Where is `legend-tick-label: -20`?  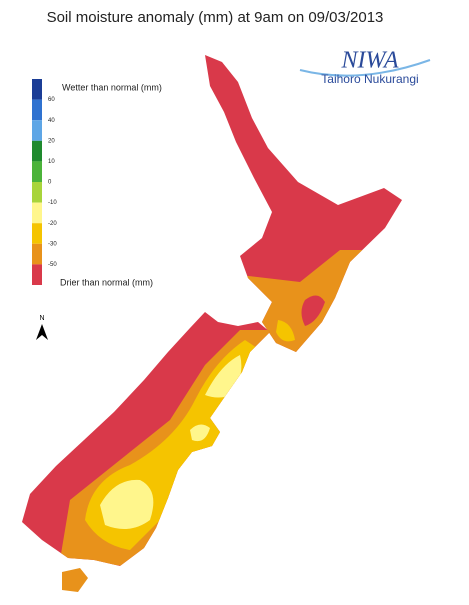 legend-tick-label: -20 is located at coordinates (52, 224).